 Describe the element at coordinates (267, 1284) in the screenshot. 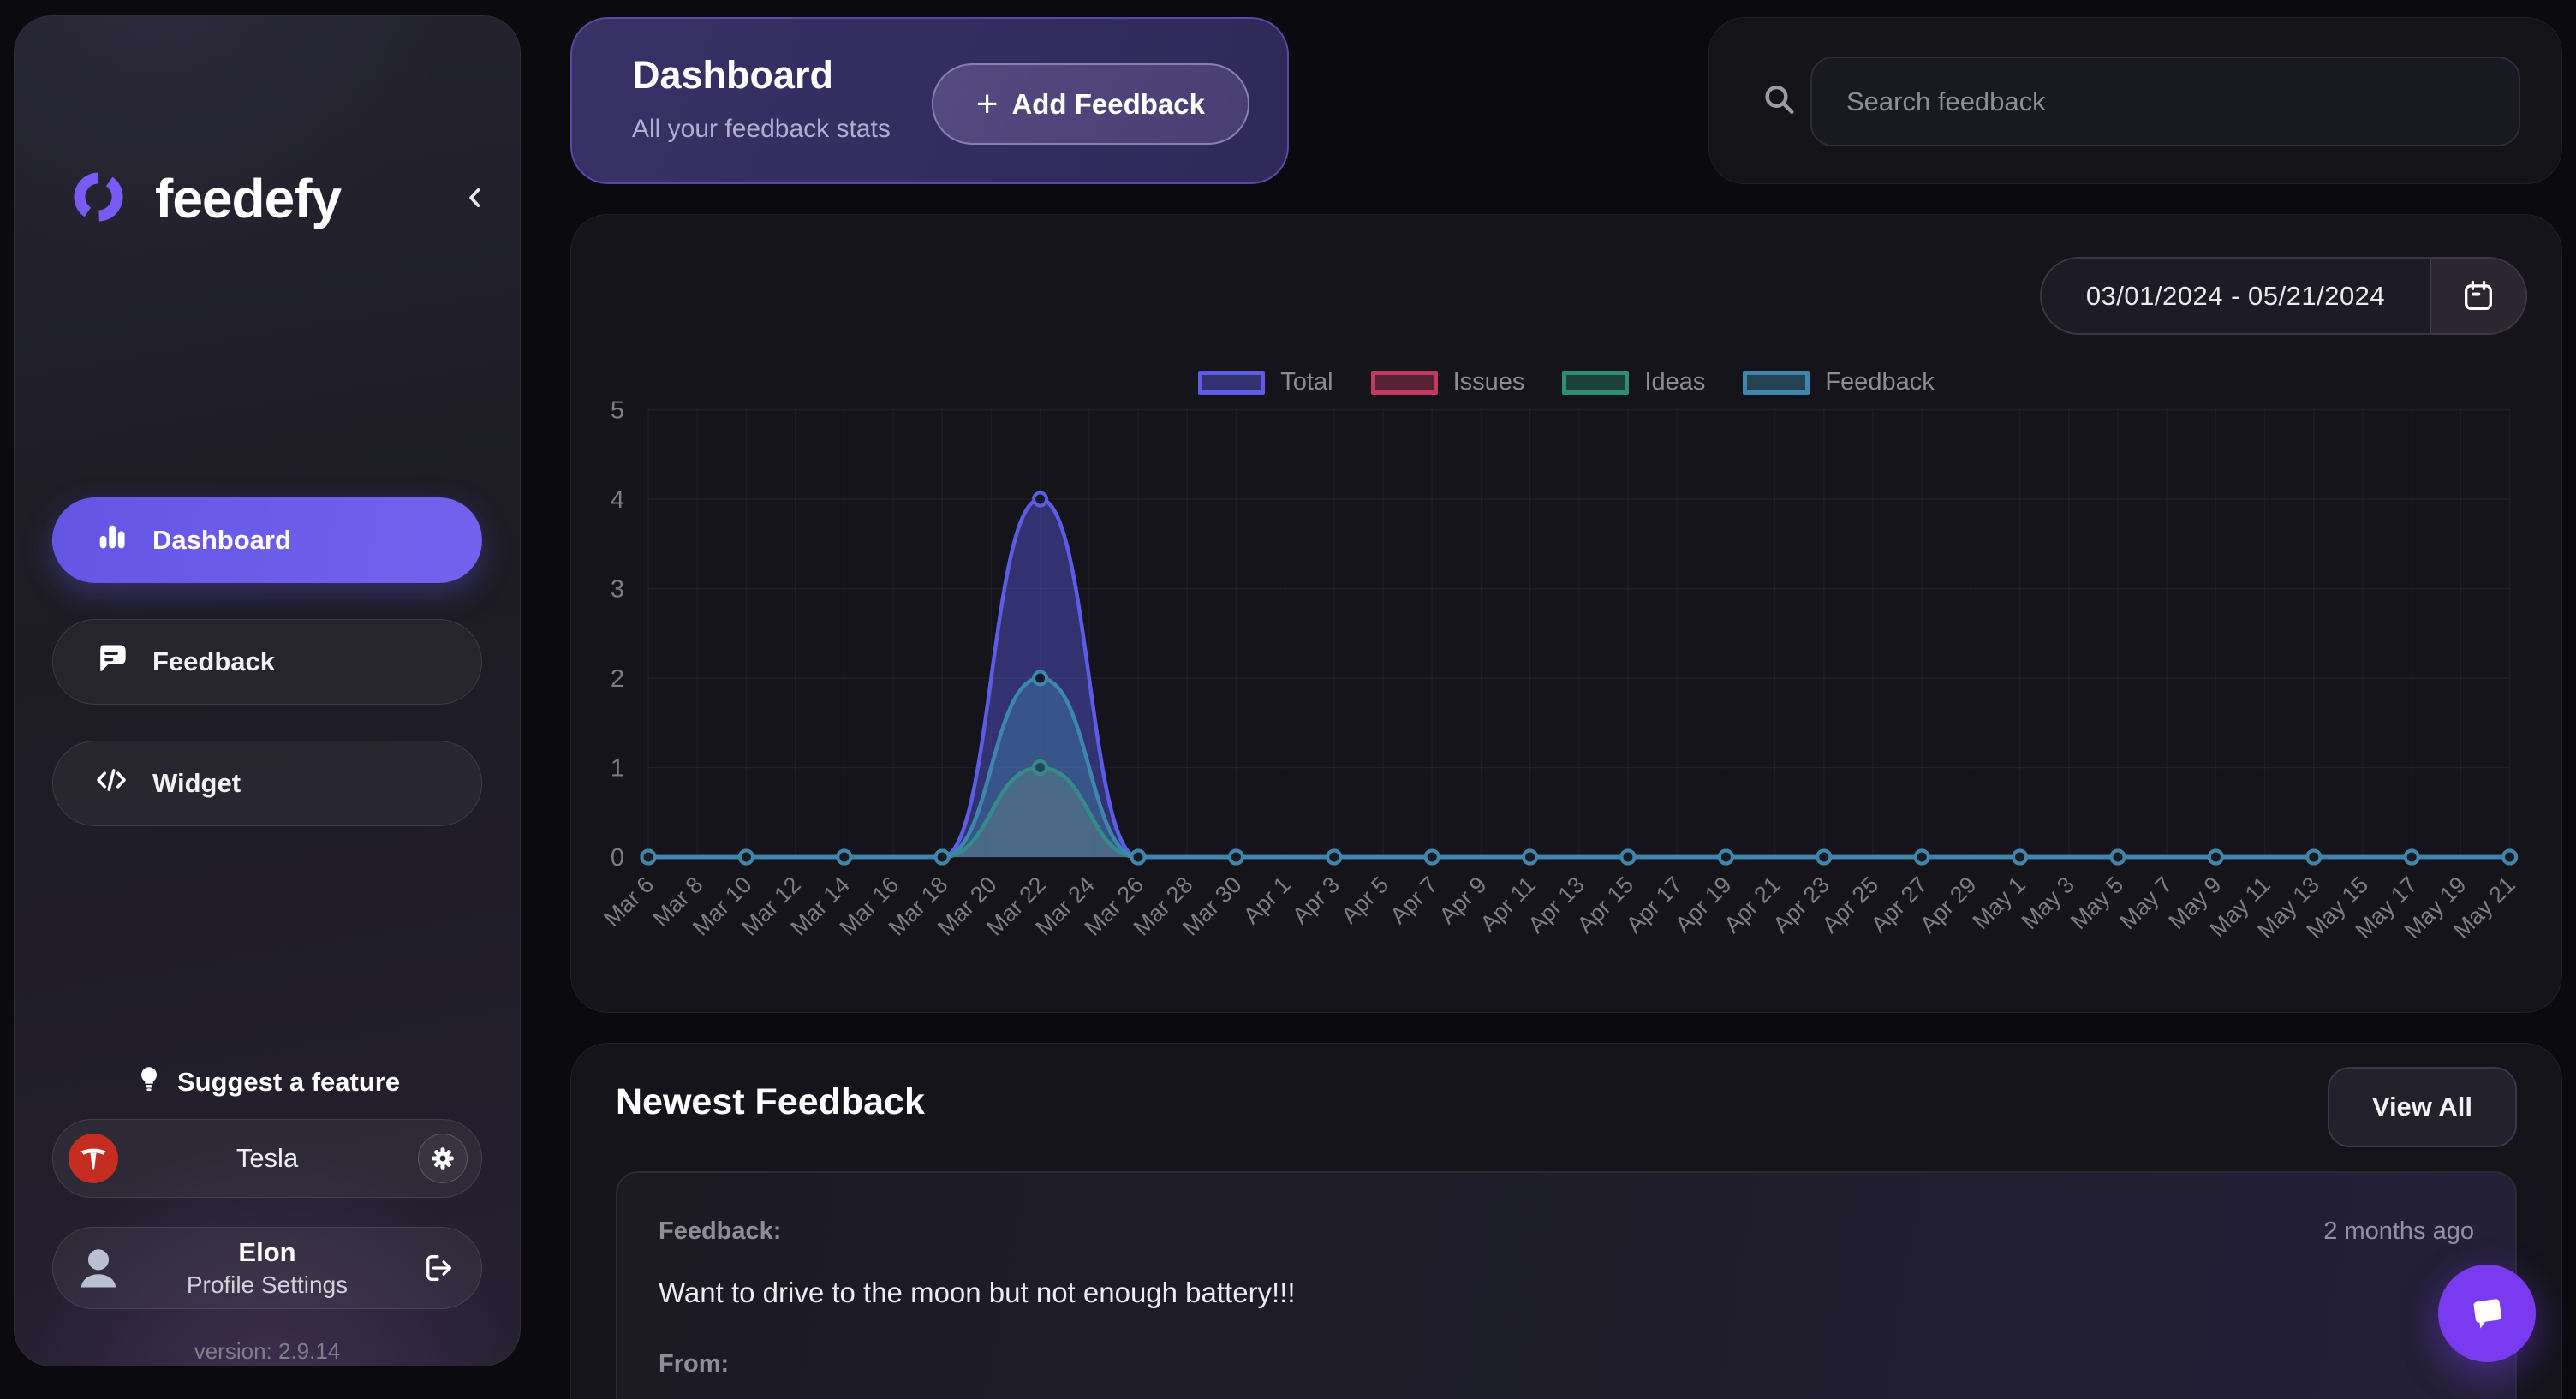

I see `profile-subtitle: Profile Settings` at that location.